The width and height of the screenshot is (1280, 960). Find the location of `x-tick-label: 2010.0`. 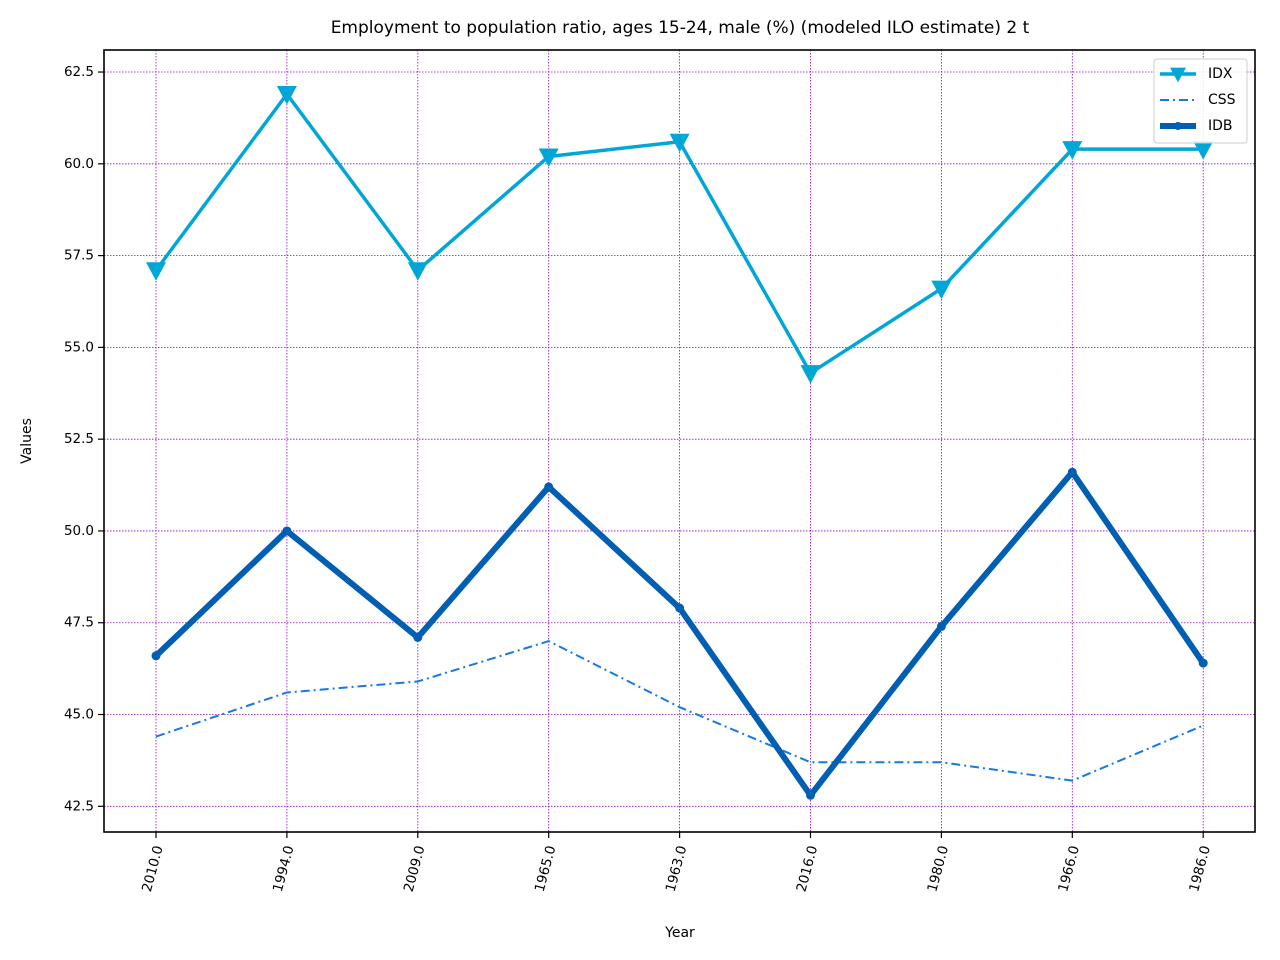

x-tick-label: 2010.0 is located at coordinates (153, 869).